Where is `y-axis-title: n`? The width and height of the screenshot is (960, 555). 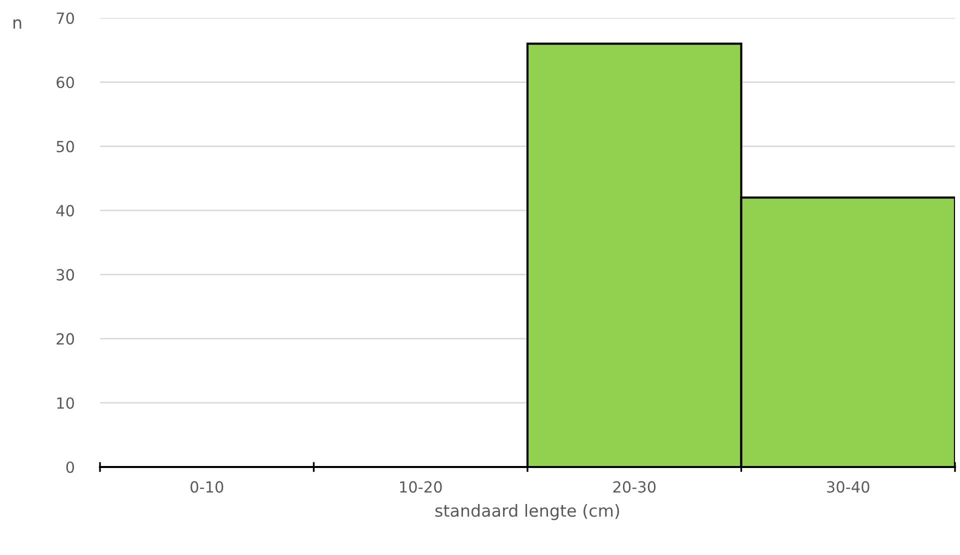
y-axis-title: n is located at coordinates (18, 24).